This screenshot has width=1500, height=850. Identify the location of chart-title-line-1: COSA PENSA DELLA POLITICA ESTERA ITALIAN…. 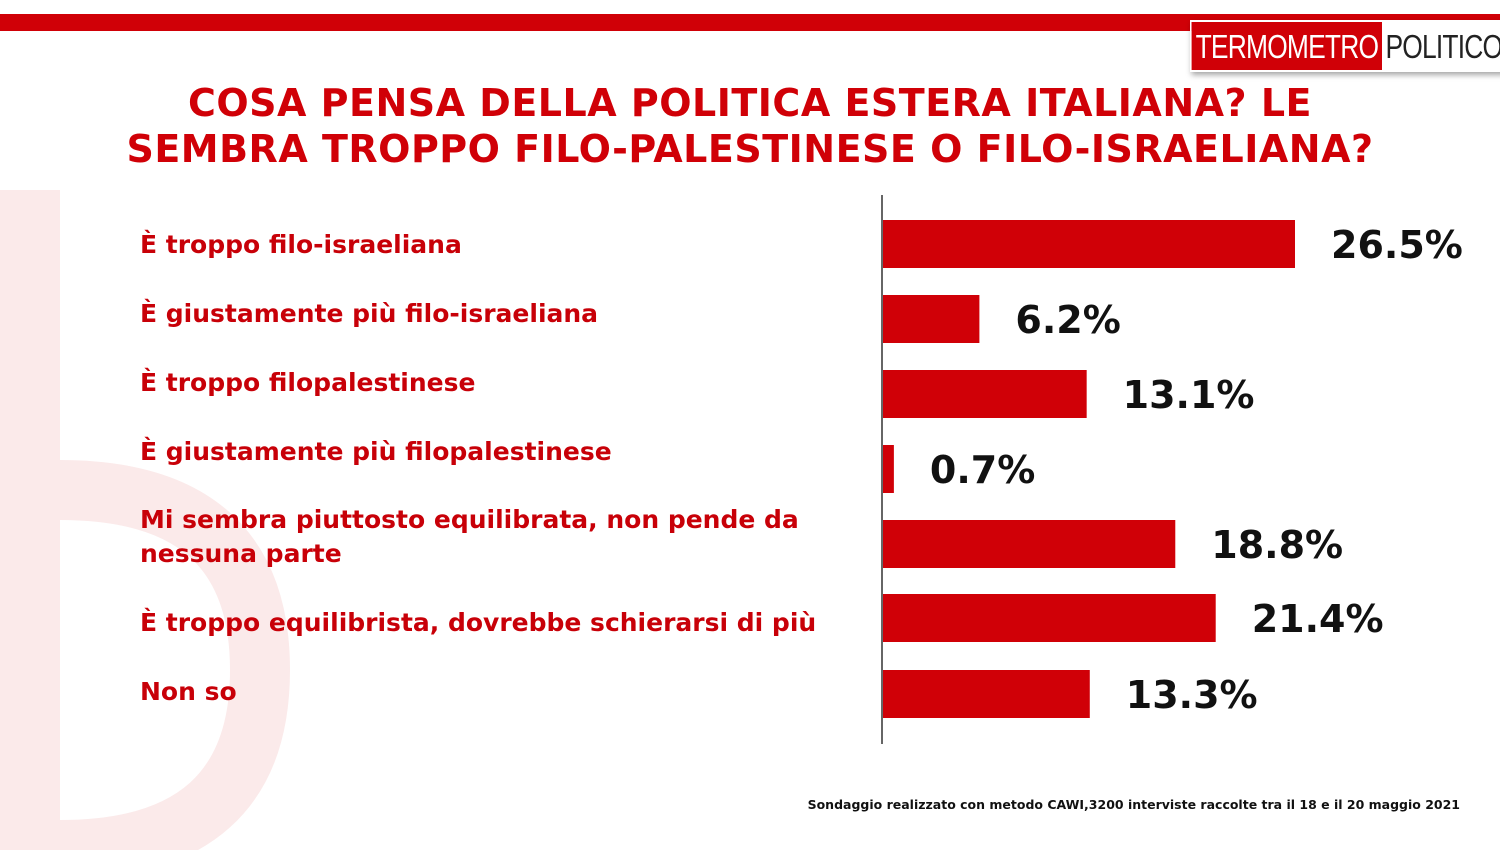
(750, 103).